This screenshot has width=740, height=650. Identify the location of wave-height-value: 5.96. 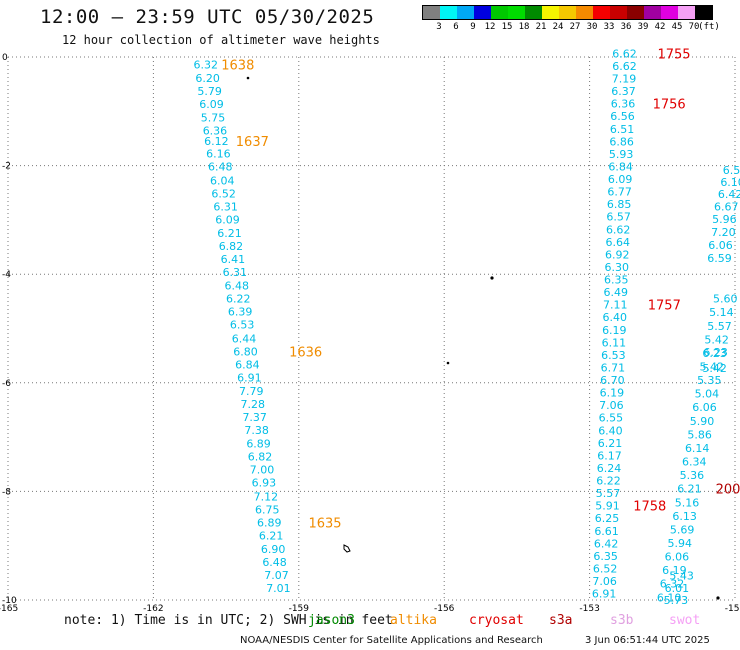
(724, 219).